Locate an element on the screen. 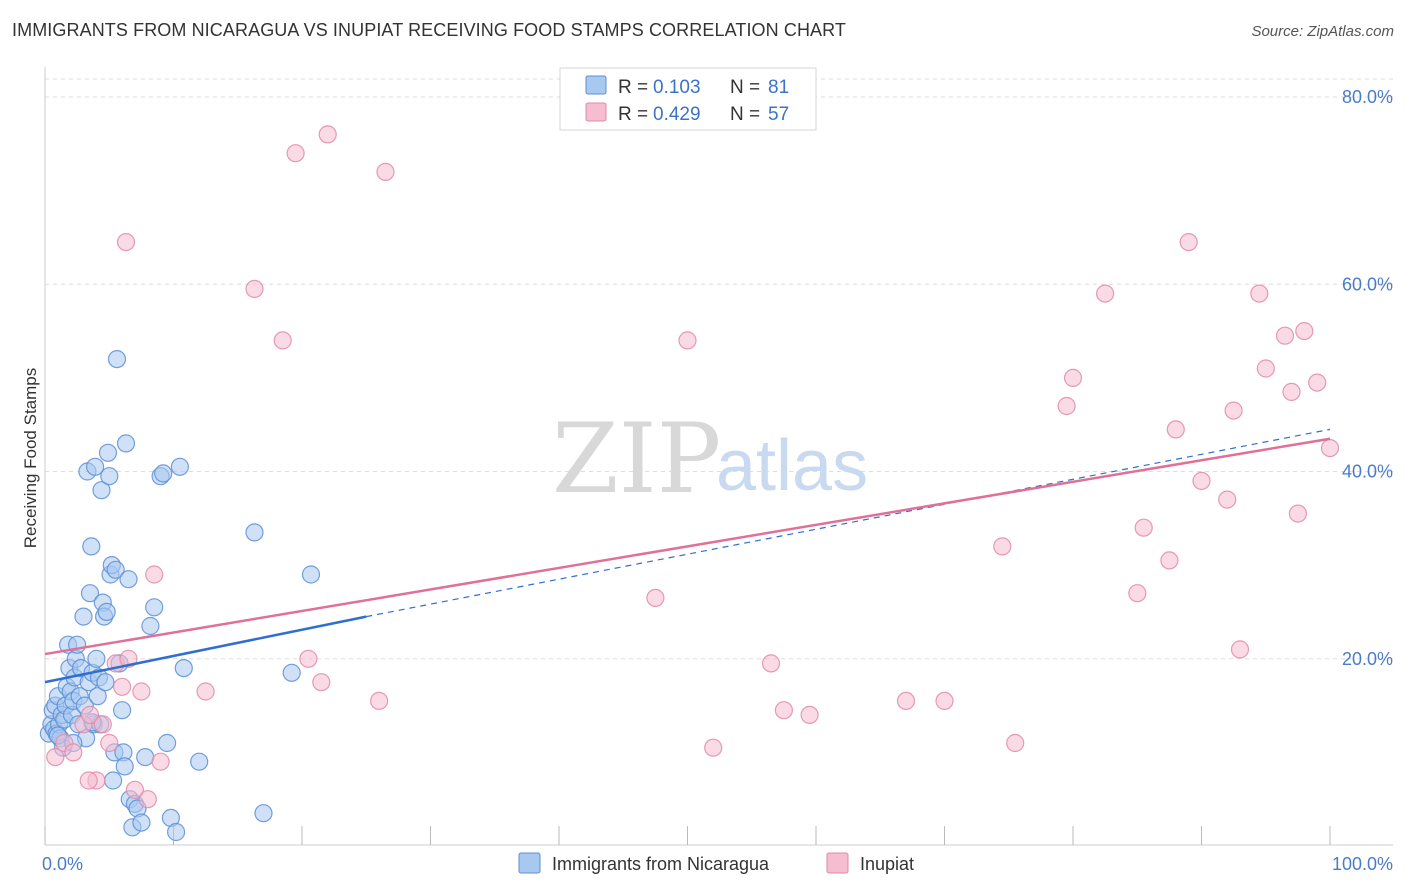  bottom-legend-label-inupiat: Inupiat is located at coordinates (887, 864).